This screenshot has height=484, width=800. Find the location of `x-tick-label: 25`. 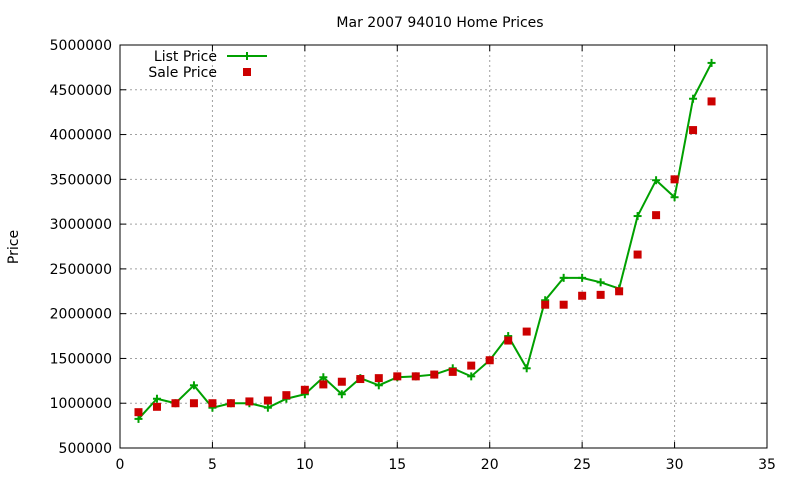

x-tick-label: 25 is located at coordinates (582, 465).